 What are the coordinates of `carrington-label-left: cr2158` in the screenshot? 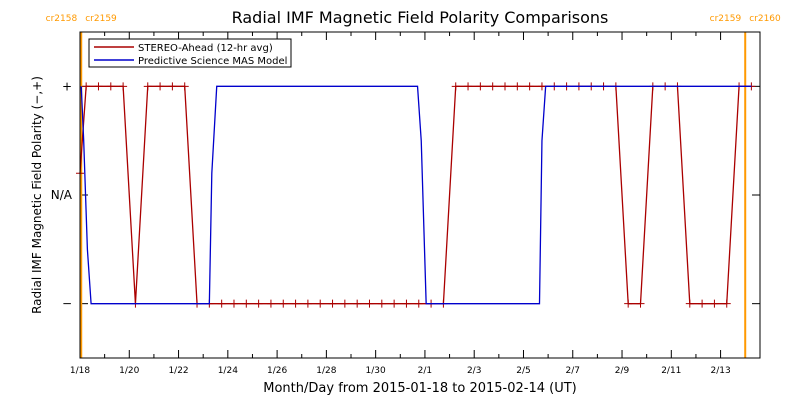 It's located at (62, 19).